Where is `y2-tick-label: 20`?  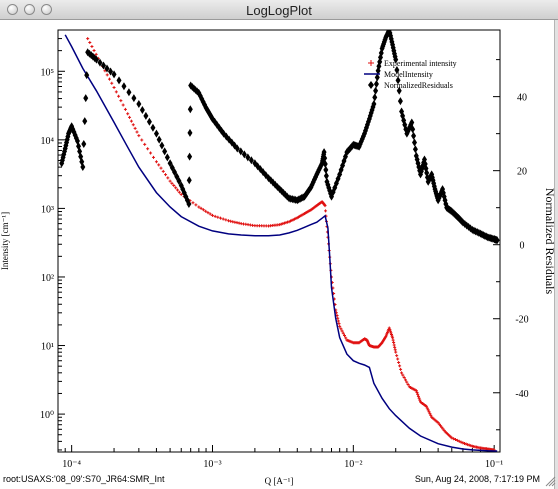
y2-tick-label: 20 is located at coordinates (522, 172).